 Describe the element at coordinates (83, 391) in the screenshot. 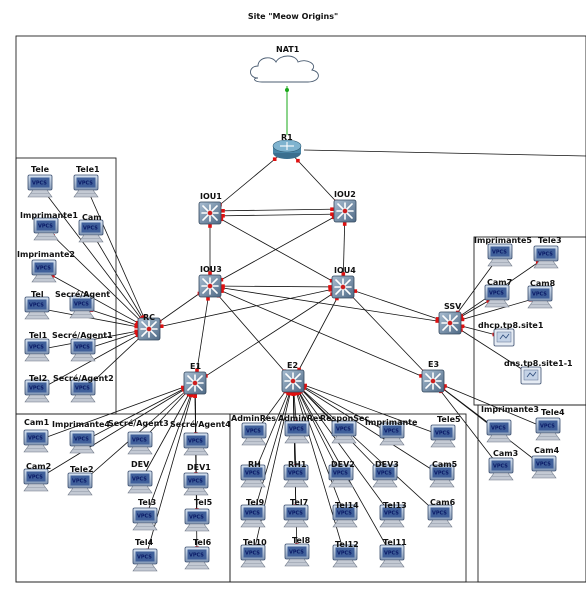

I see `host-secre_agent2: VPCS` at that location.